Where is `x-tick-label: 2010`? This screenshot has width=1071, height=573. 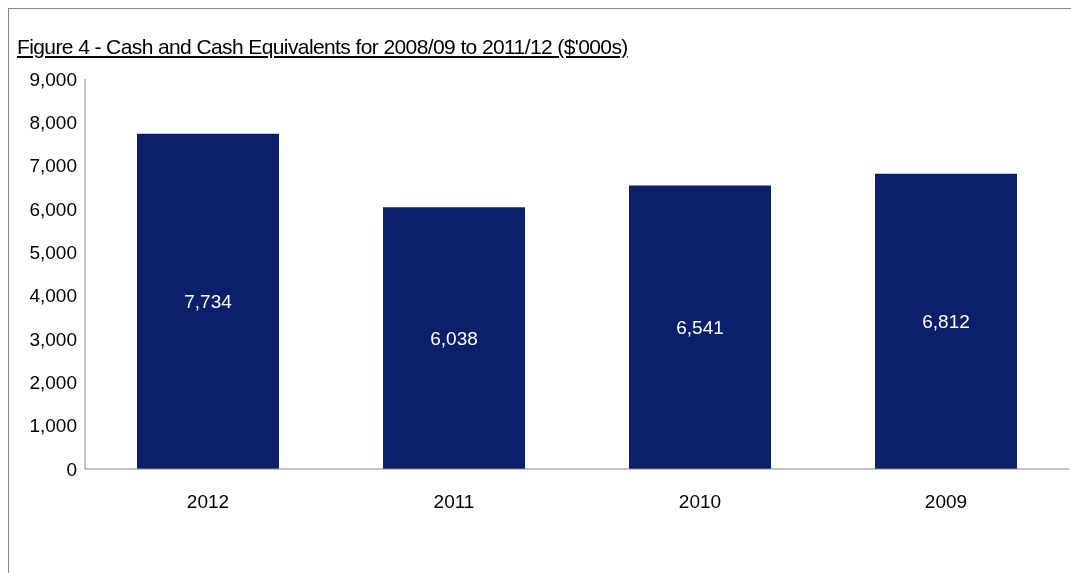
x-tick-label: 2010 is located at coordinates (700, 502).